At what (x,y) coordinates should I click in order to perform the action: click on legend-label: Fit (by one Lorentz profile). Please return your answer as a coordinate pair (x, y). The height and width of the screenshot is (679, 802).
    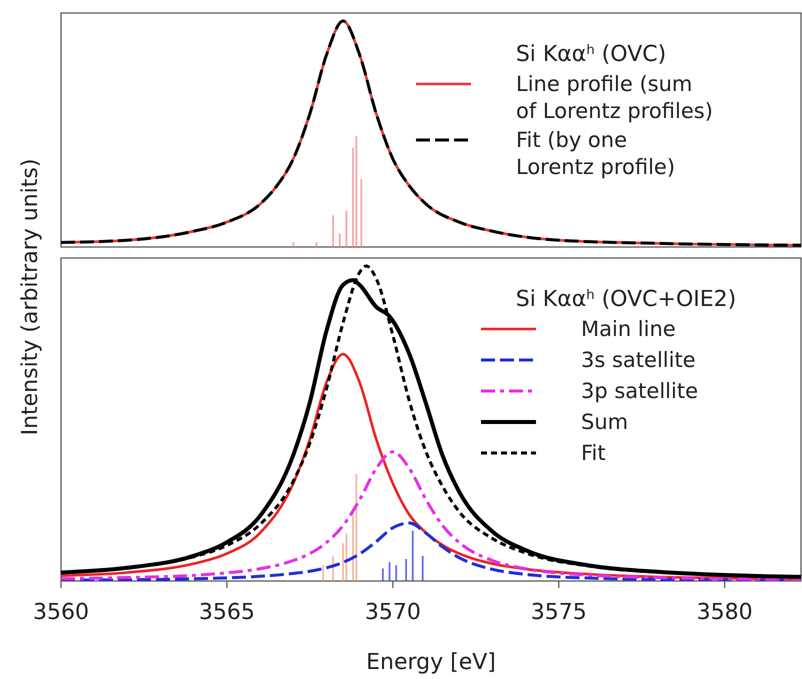
    Looking at the image, I should click on (596, 153).